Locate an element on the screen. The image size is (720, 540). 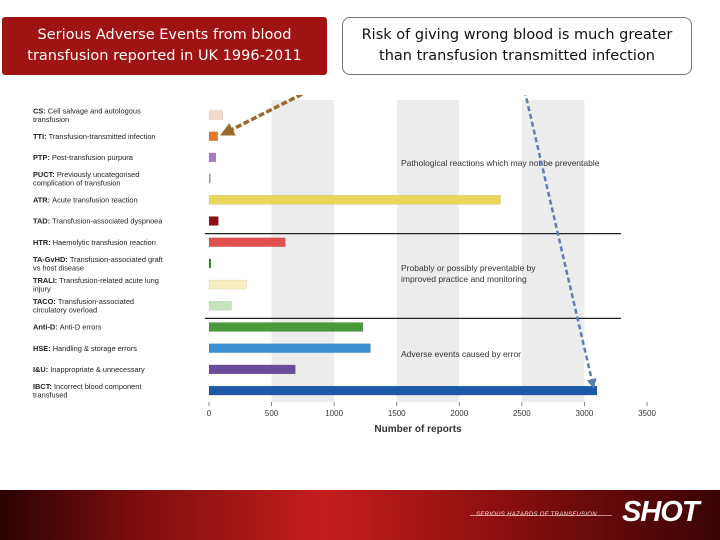
bar-tagvhd is located at coordinates (210, 263).